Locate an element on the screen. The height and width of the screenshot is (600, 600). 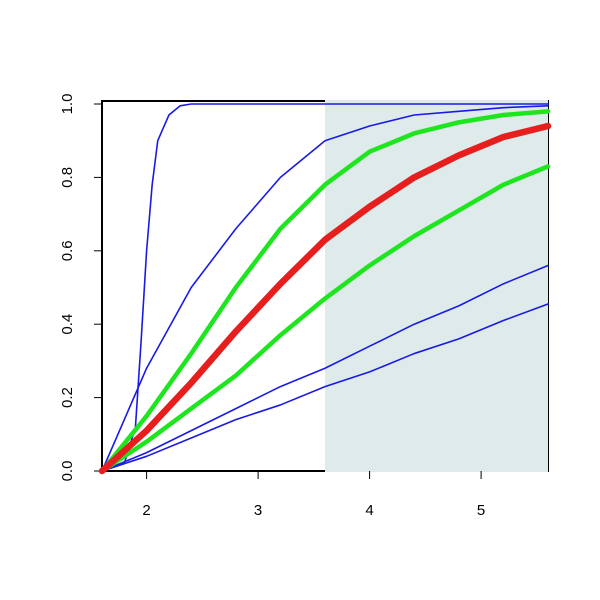
y-tick-label: 0.2 is located at coordinates (67, 397).